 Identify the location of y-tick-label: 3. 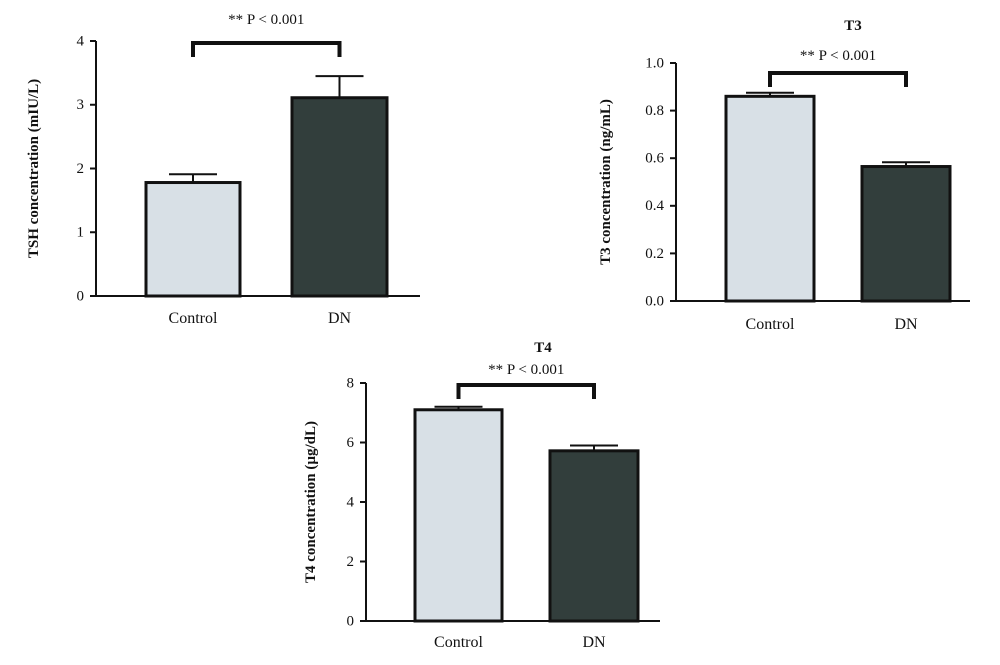
(81, 105).